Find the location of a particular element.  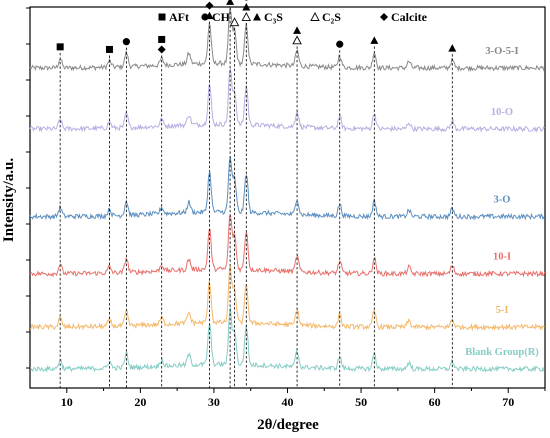

legend-label-1: CH is located at coordinates (221, 17).